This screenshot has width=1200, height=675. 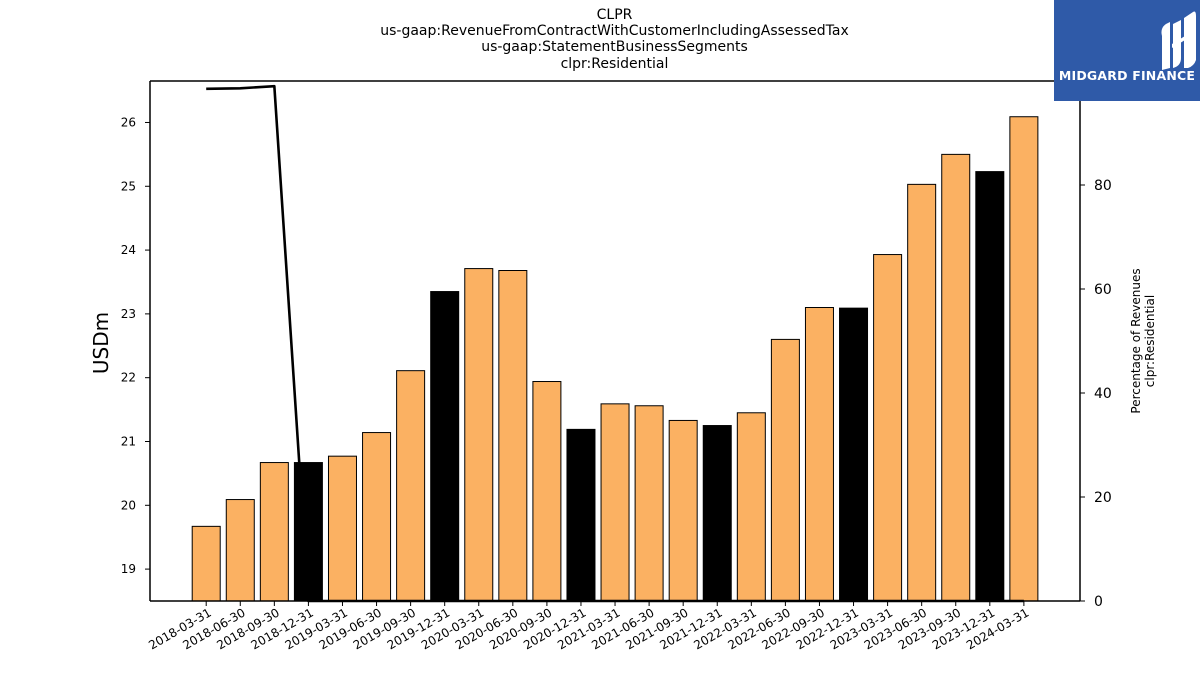 I want to click on y-tick-label: 20, so click(x=128, y=505).